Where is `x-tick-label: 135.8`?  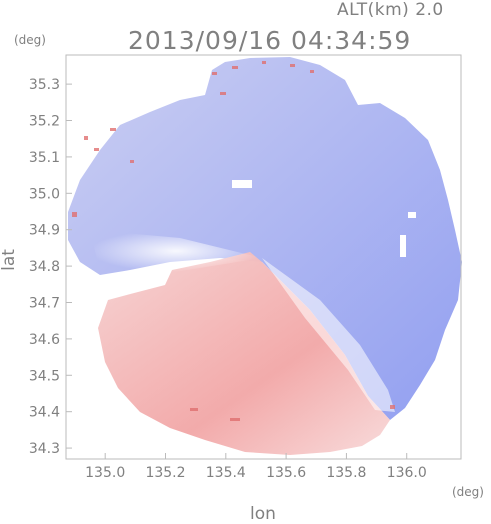
x-tick-label: 135.8 is located at coordinates (346, 473).